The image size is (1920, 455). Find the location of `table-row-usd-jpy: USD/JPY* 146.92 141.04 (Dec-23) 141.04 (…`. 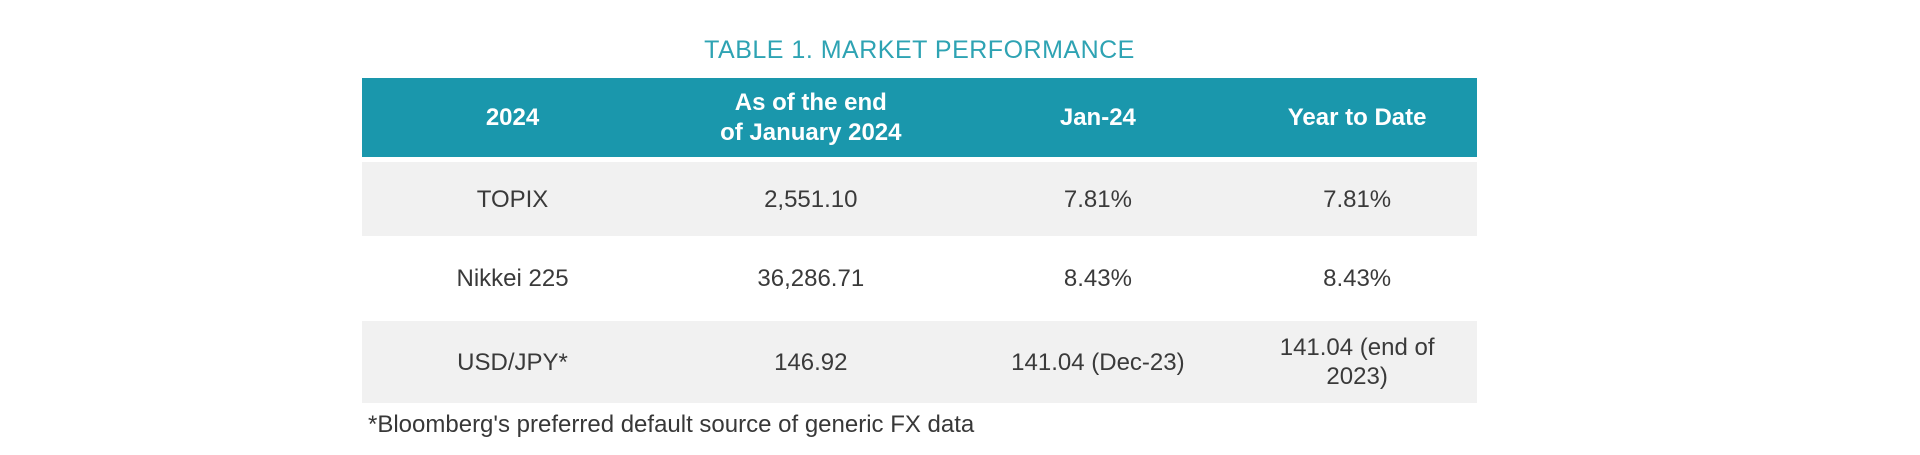

table-row-usd-jpy: USD/JPY* 146.92 141.04 (Dec-23) 141.04 (… is located at coordinates (919, 362).